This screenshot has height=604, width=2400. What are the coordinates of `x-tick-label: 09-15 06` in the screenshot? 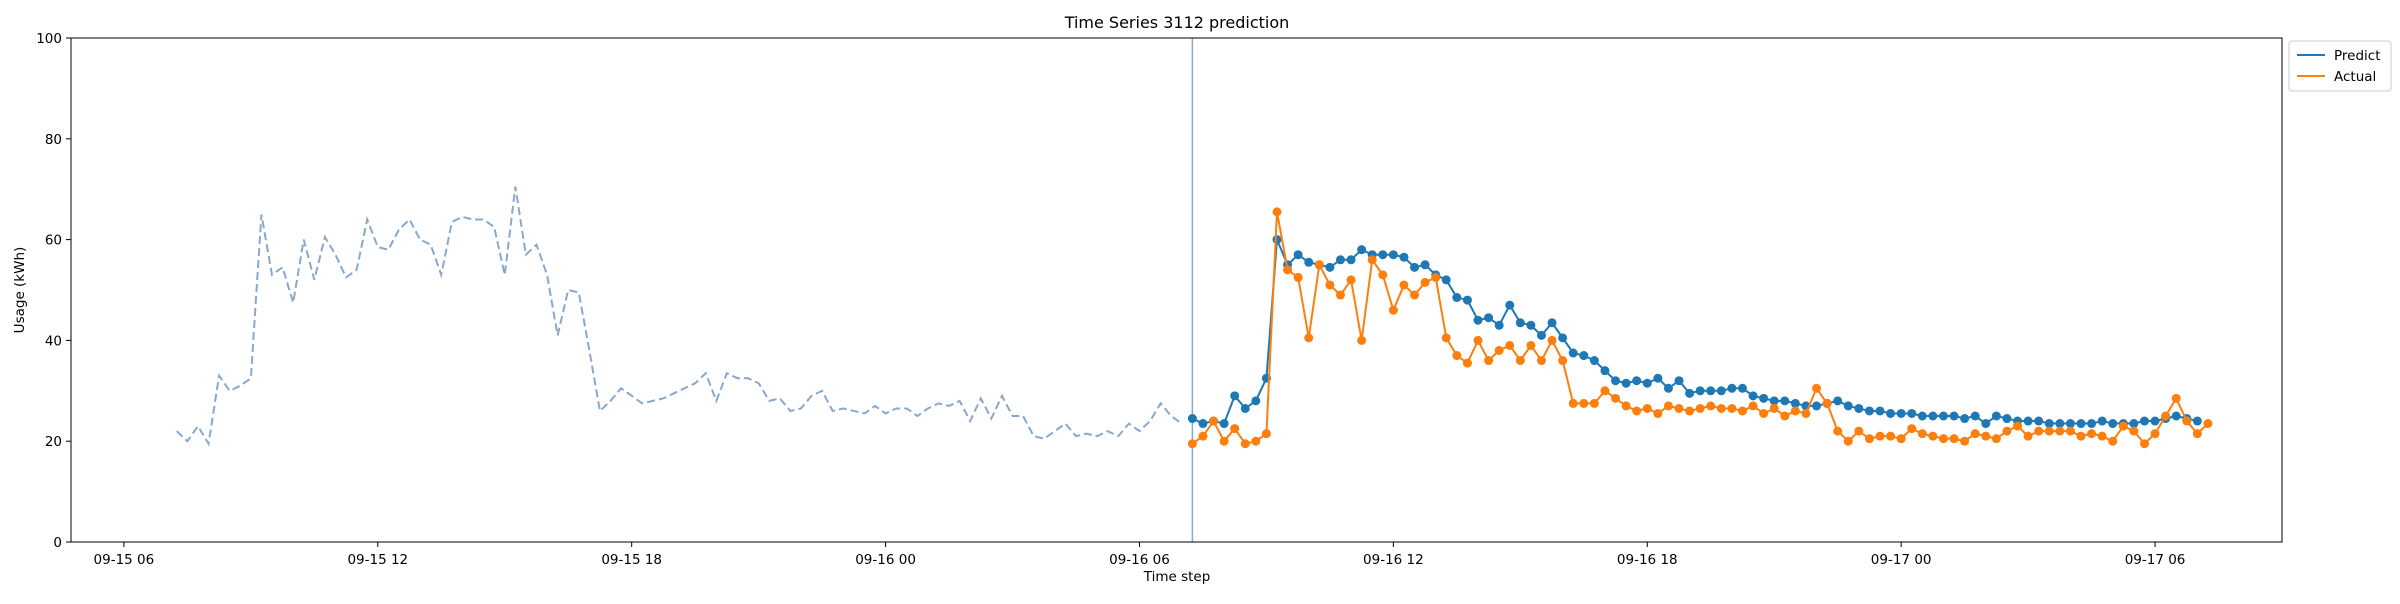 It's located at (124, 560).